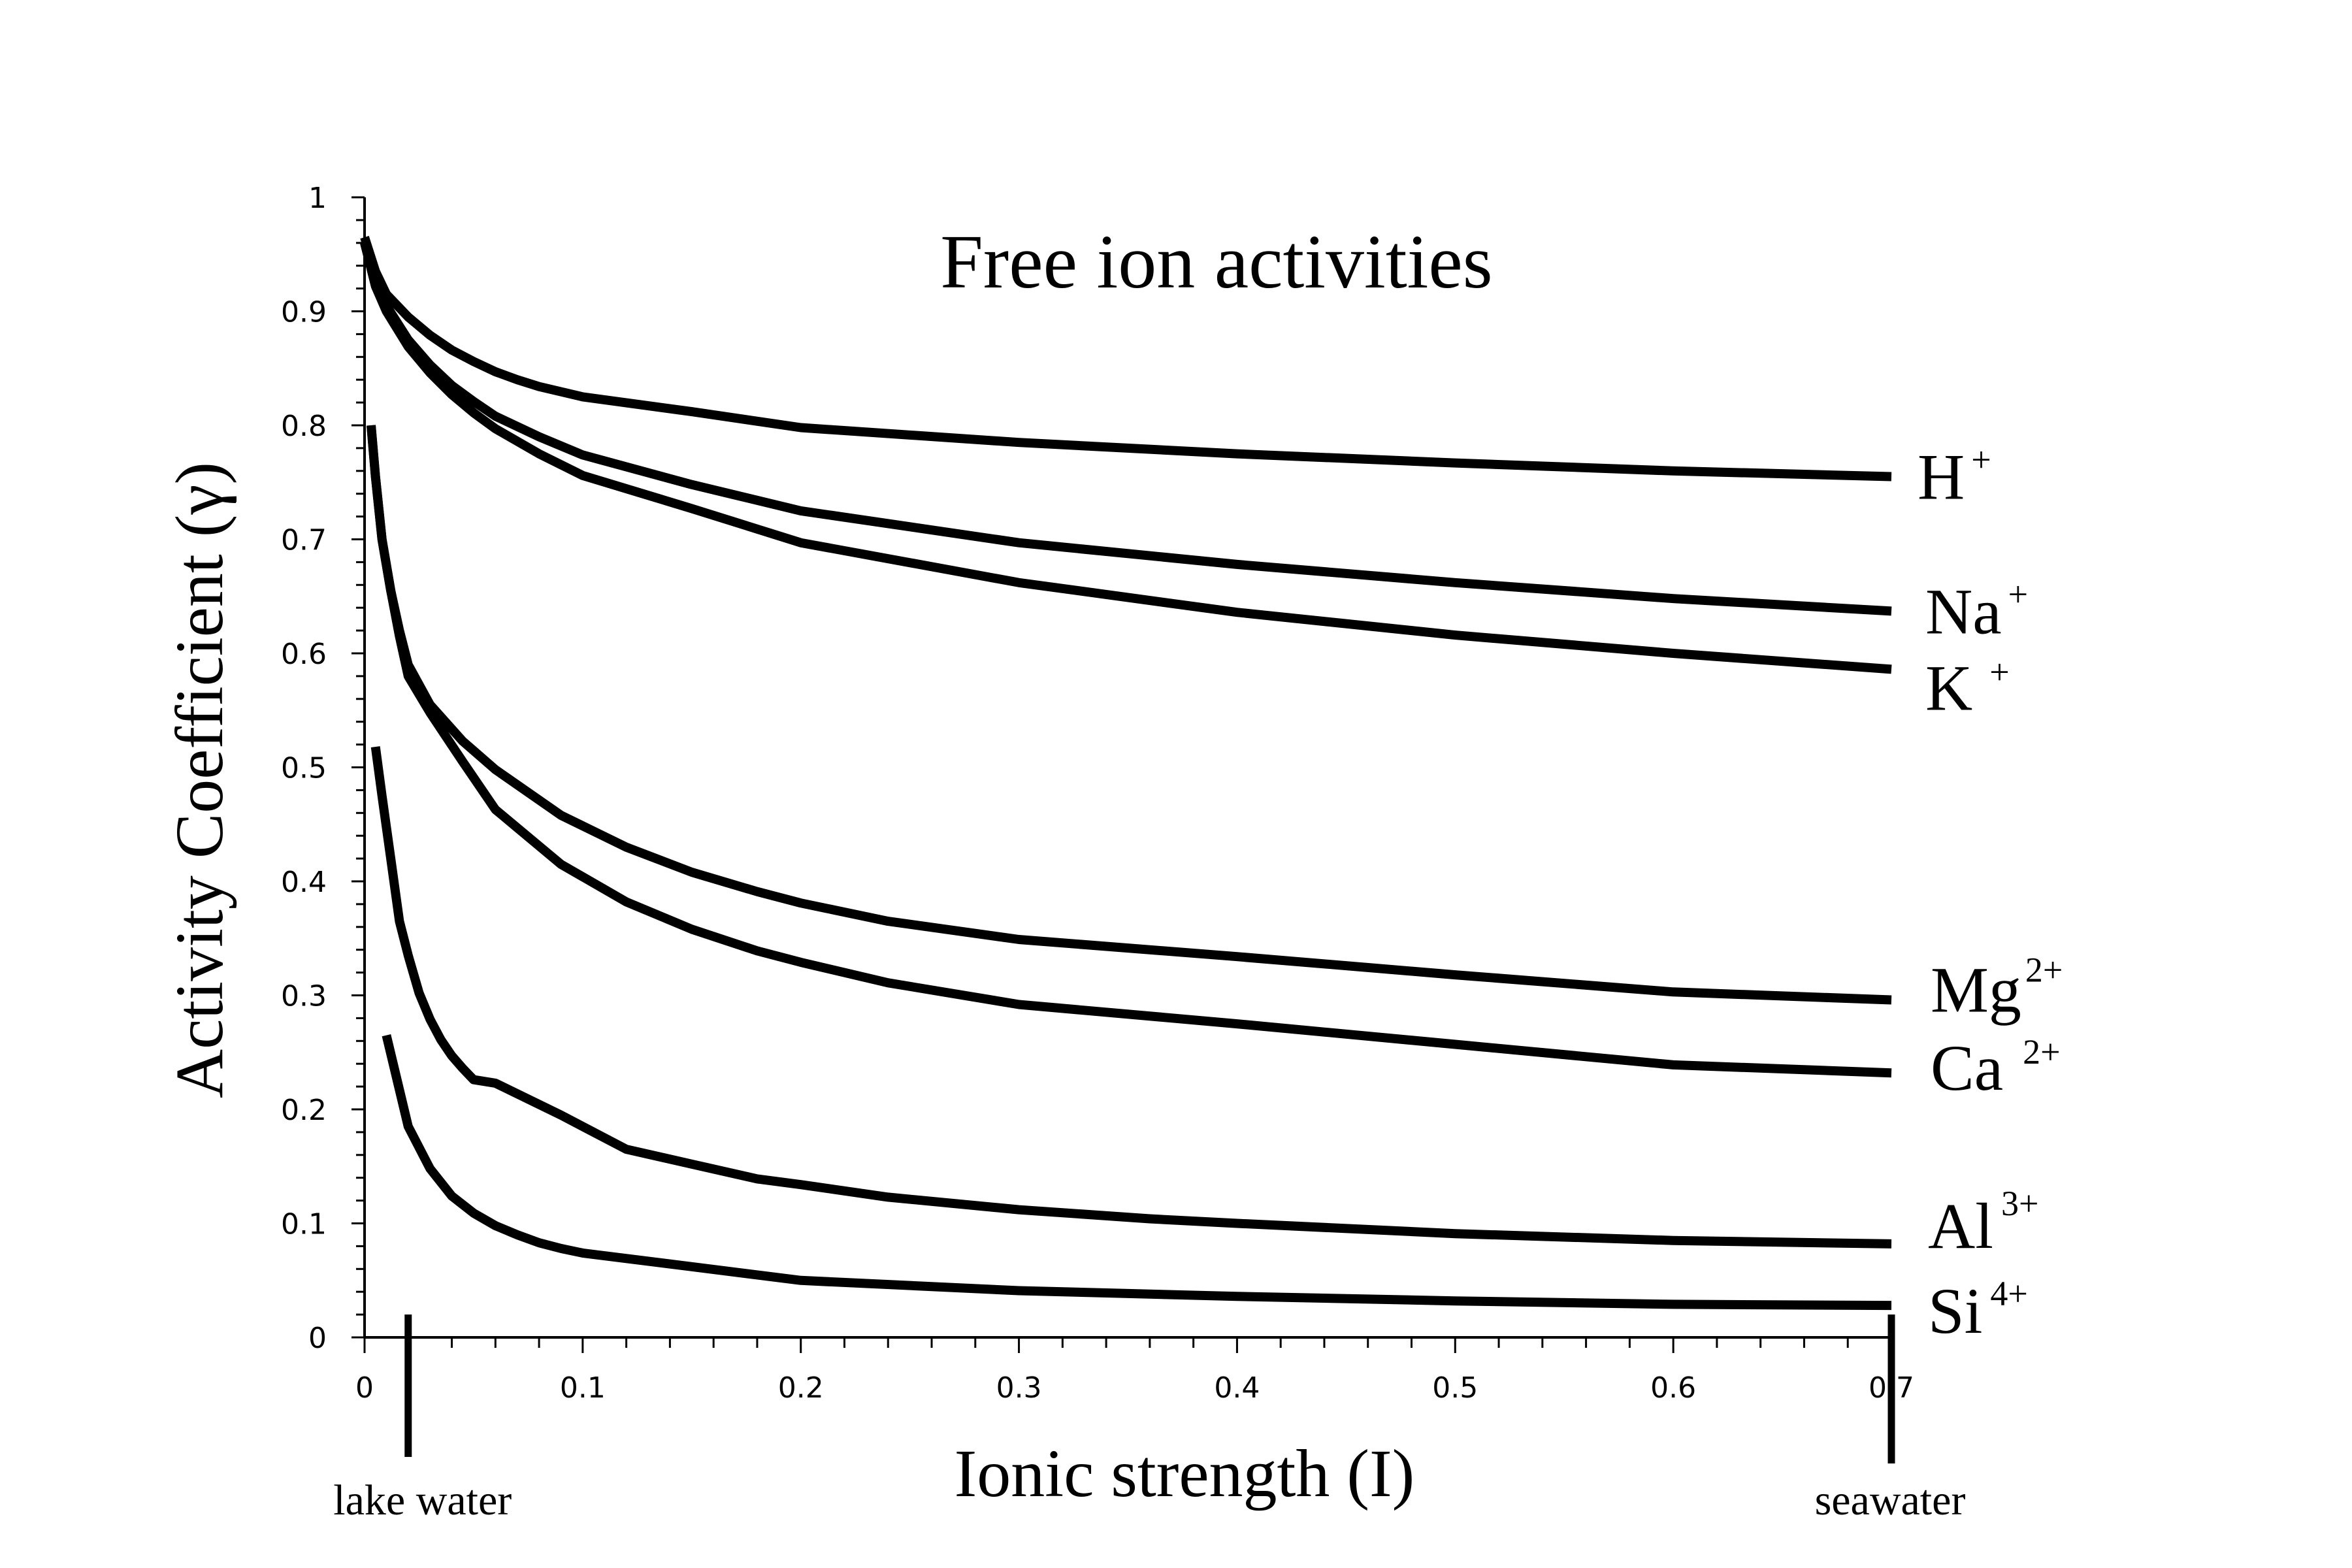 The height and width of the screenshot is (1568, 2352). What do you see at coordinates (2008, 1293) in the screenshot?
I see `series-charge: 4+` at bounding box center [2008, 1293].